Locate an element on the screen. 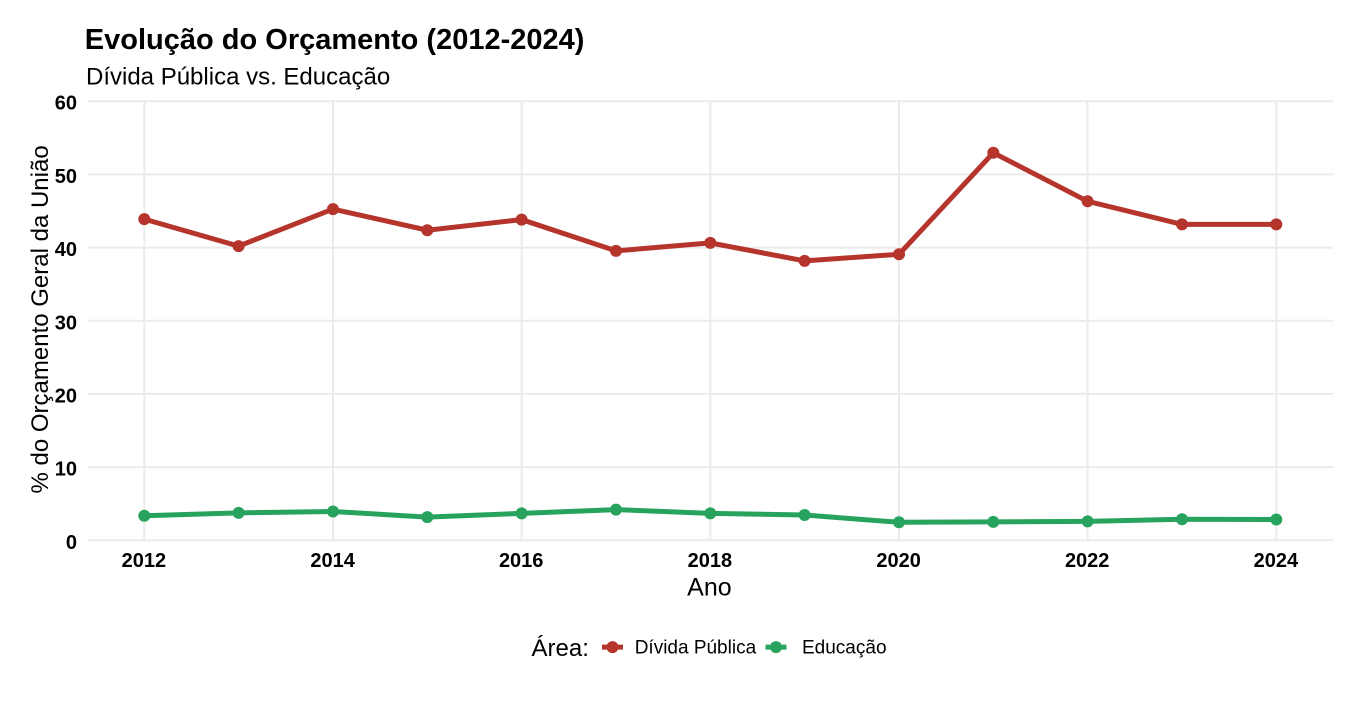 This screenshot has width=1360, height=702. svg-text: 2024 is located at coordinates (1276, 561).